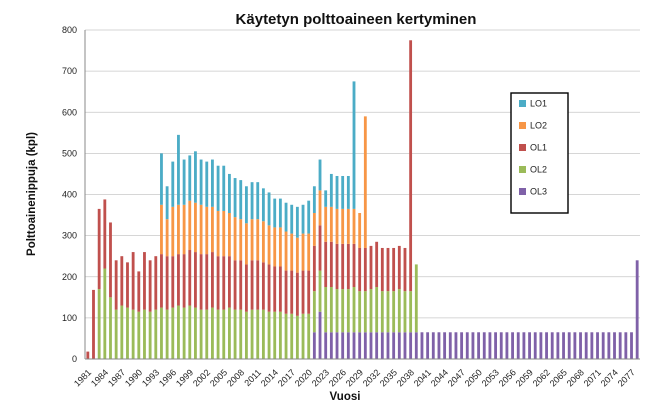 This screenshot has height=409, width=670. I want to click on bar-lo2-2003, so click(212, 229).